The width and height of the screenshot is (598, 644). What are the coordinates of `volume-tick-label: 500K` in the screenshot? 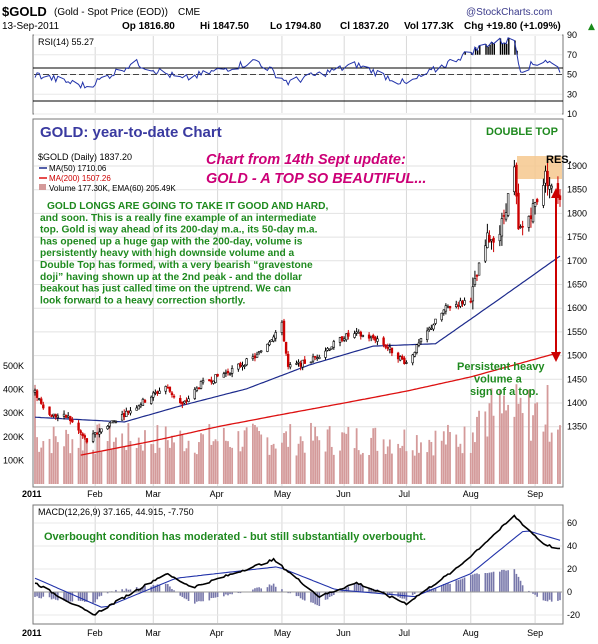 It's located at (13, 366).